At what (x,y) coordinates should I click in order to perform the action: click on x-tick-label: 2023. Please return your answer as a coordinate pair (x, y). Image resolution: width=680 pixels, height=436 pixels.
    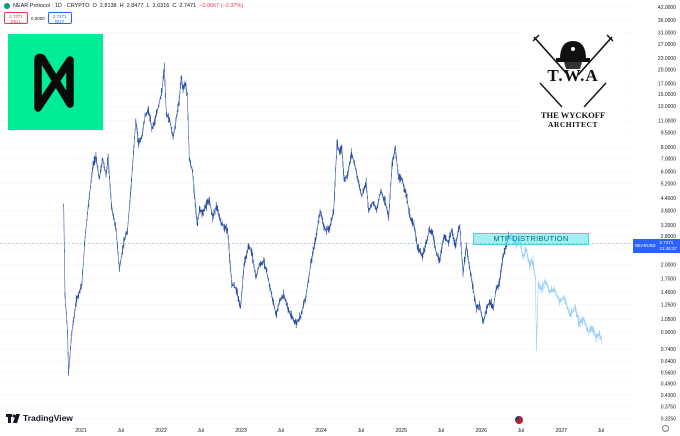
    Looking at the image, I should click on (241, 431).